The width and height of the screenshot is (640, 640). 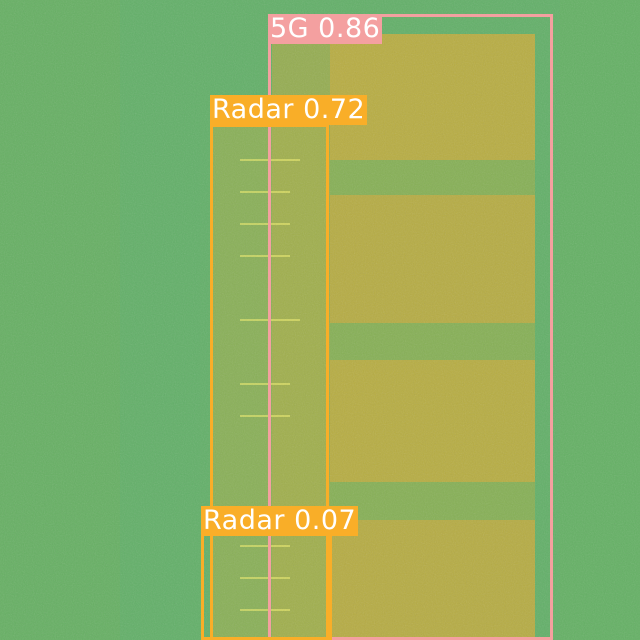 I want to click on detection-label-radar: Radar 0.72, so click(x=289, y=109).